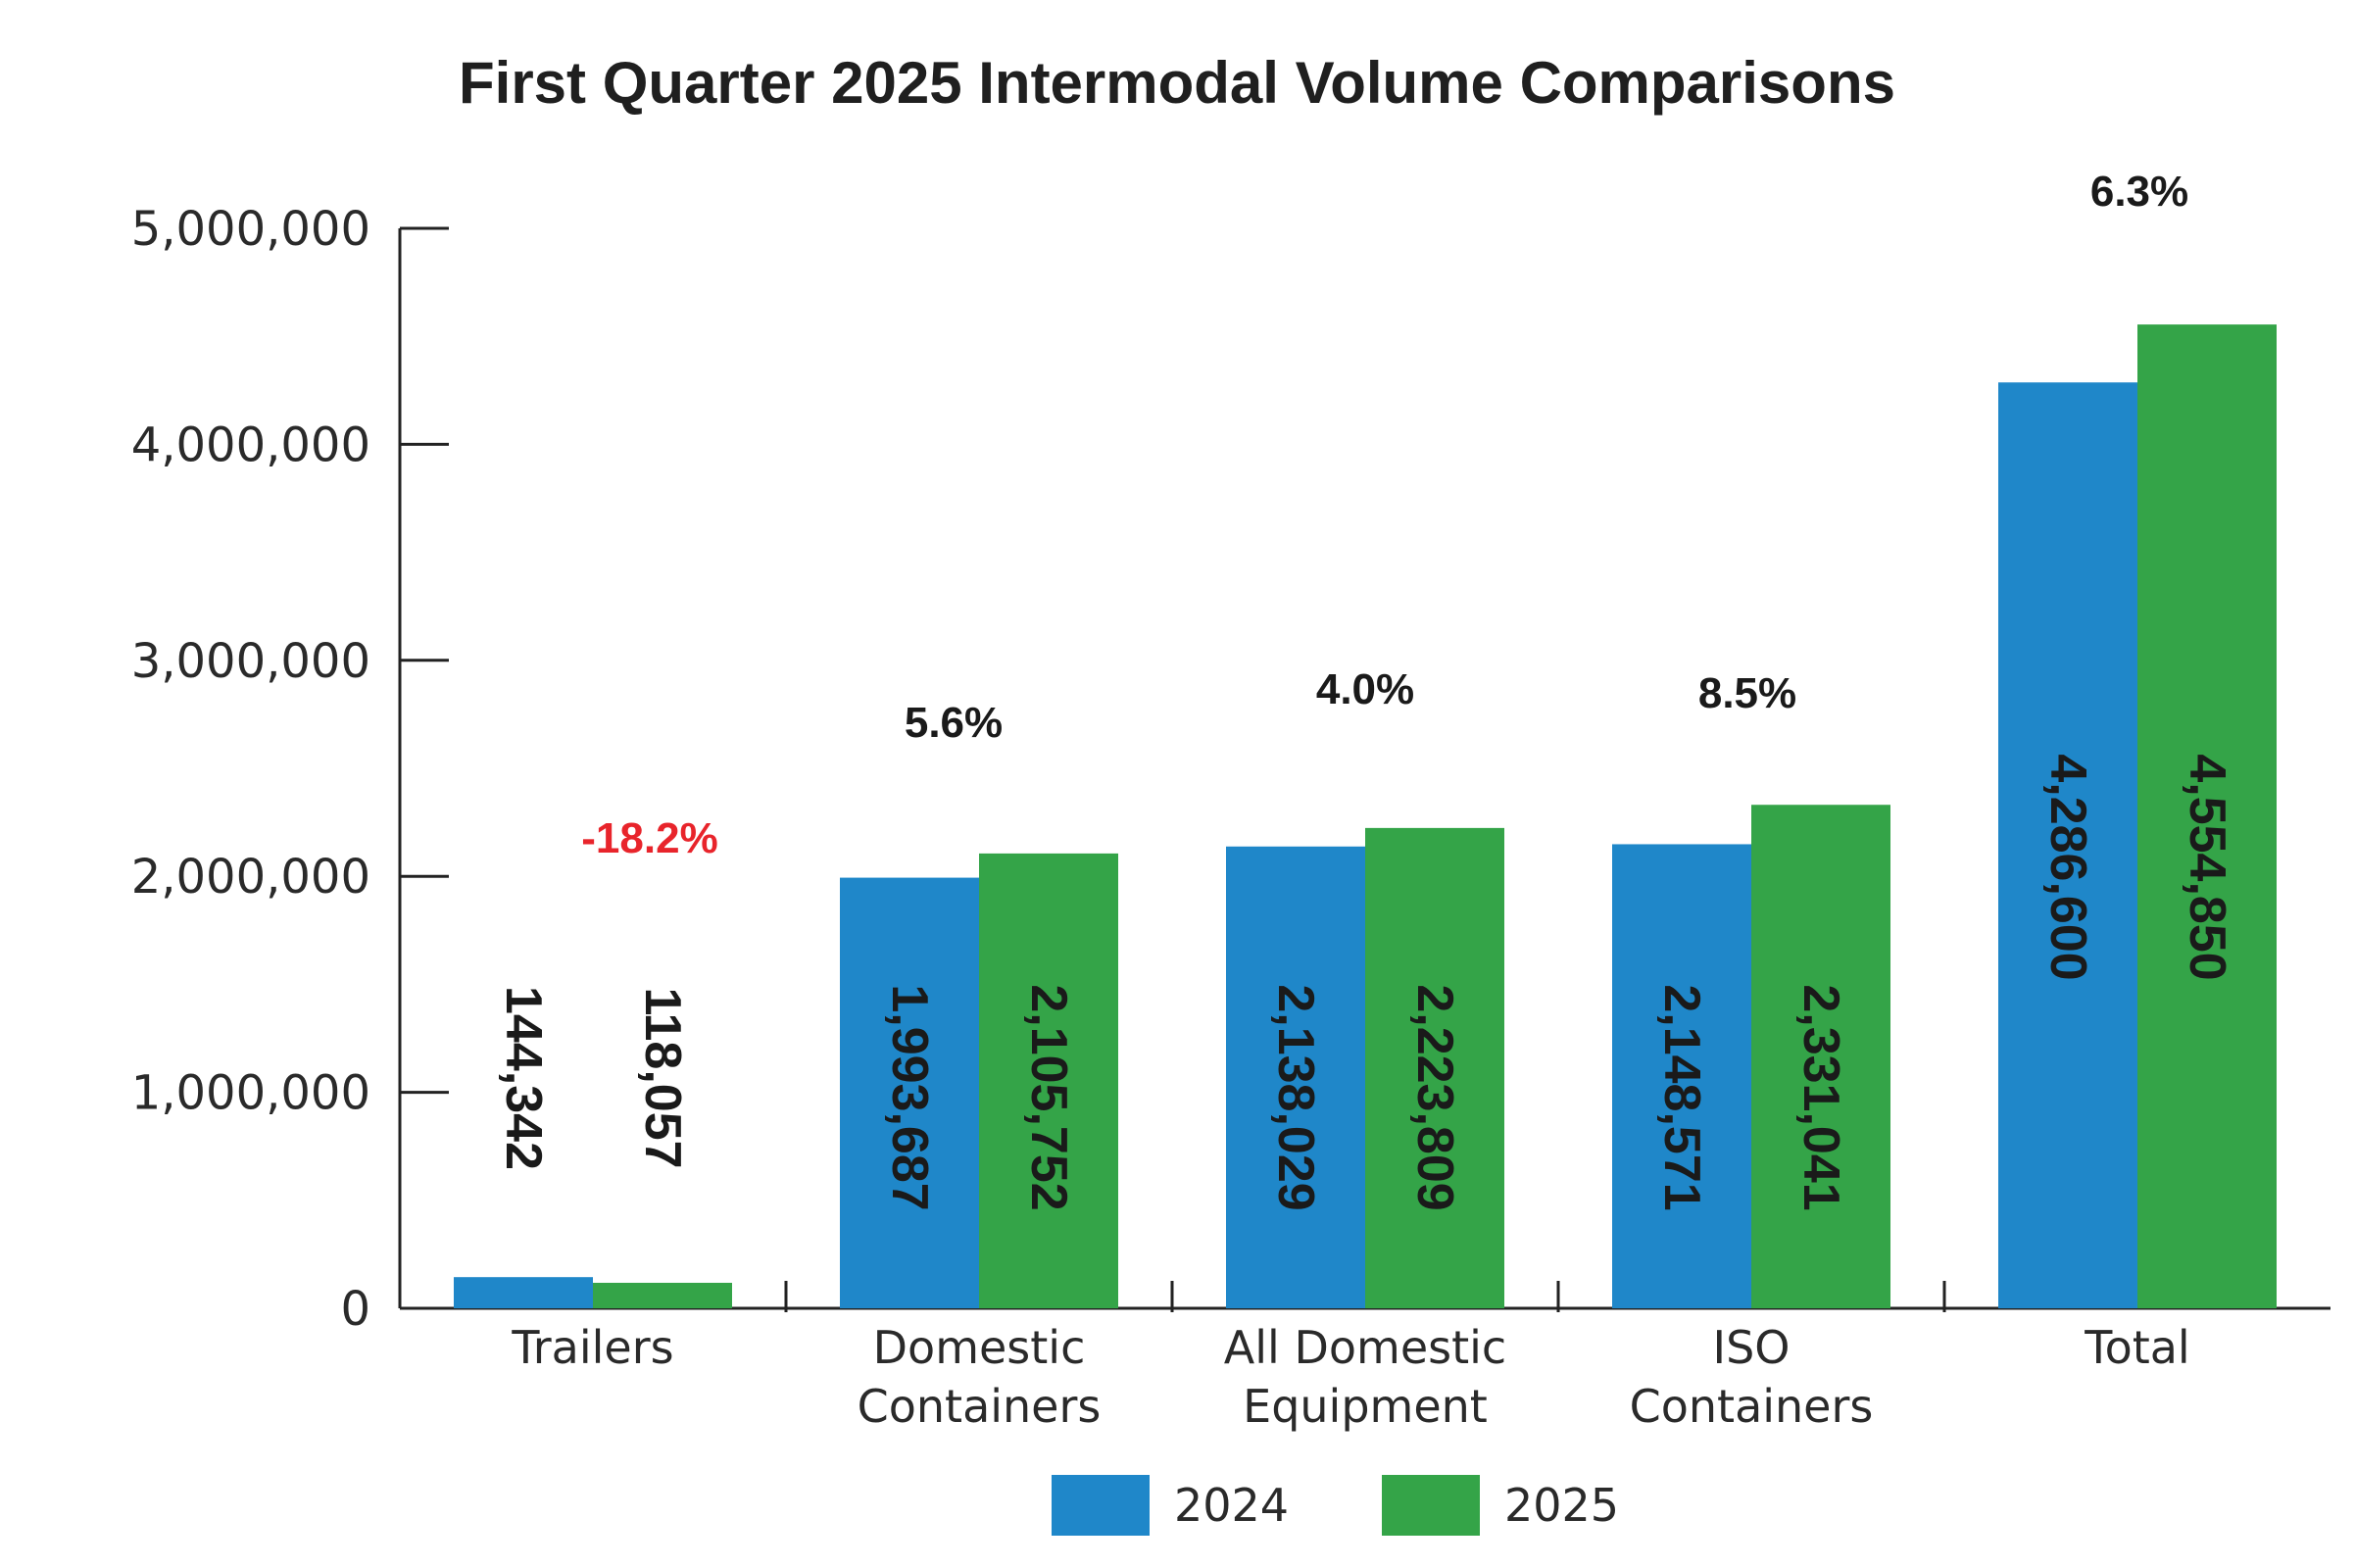 The height and width of the screenshot is (1568, 2355). Describe the element at coordinates (649, 838) in the screenshot. I see `percent-change-label: -18.2%` at that location.